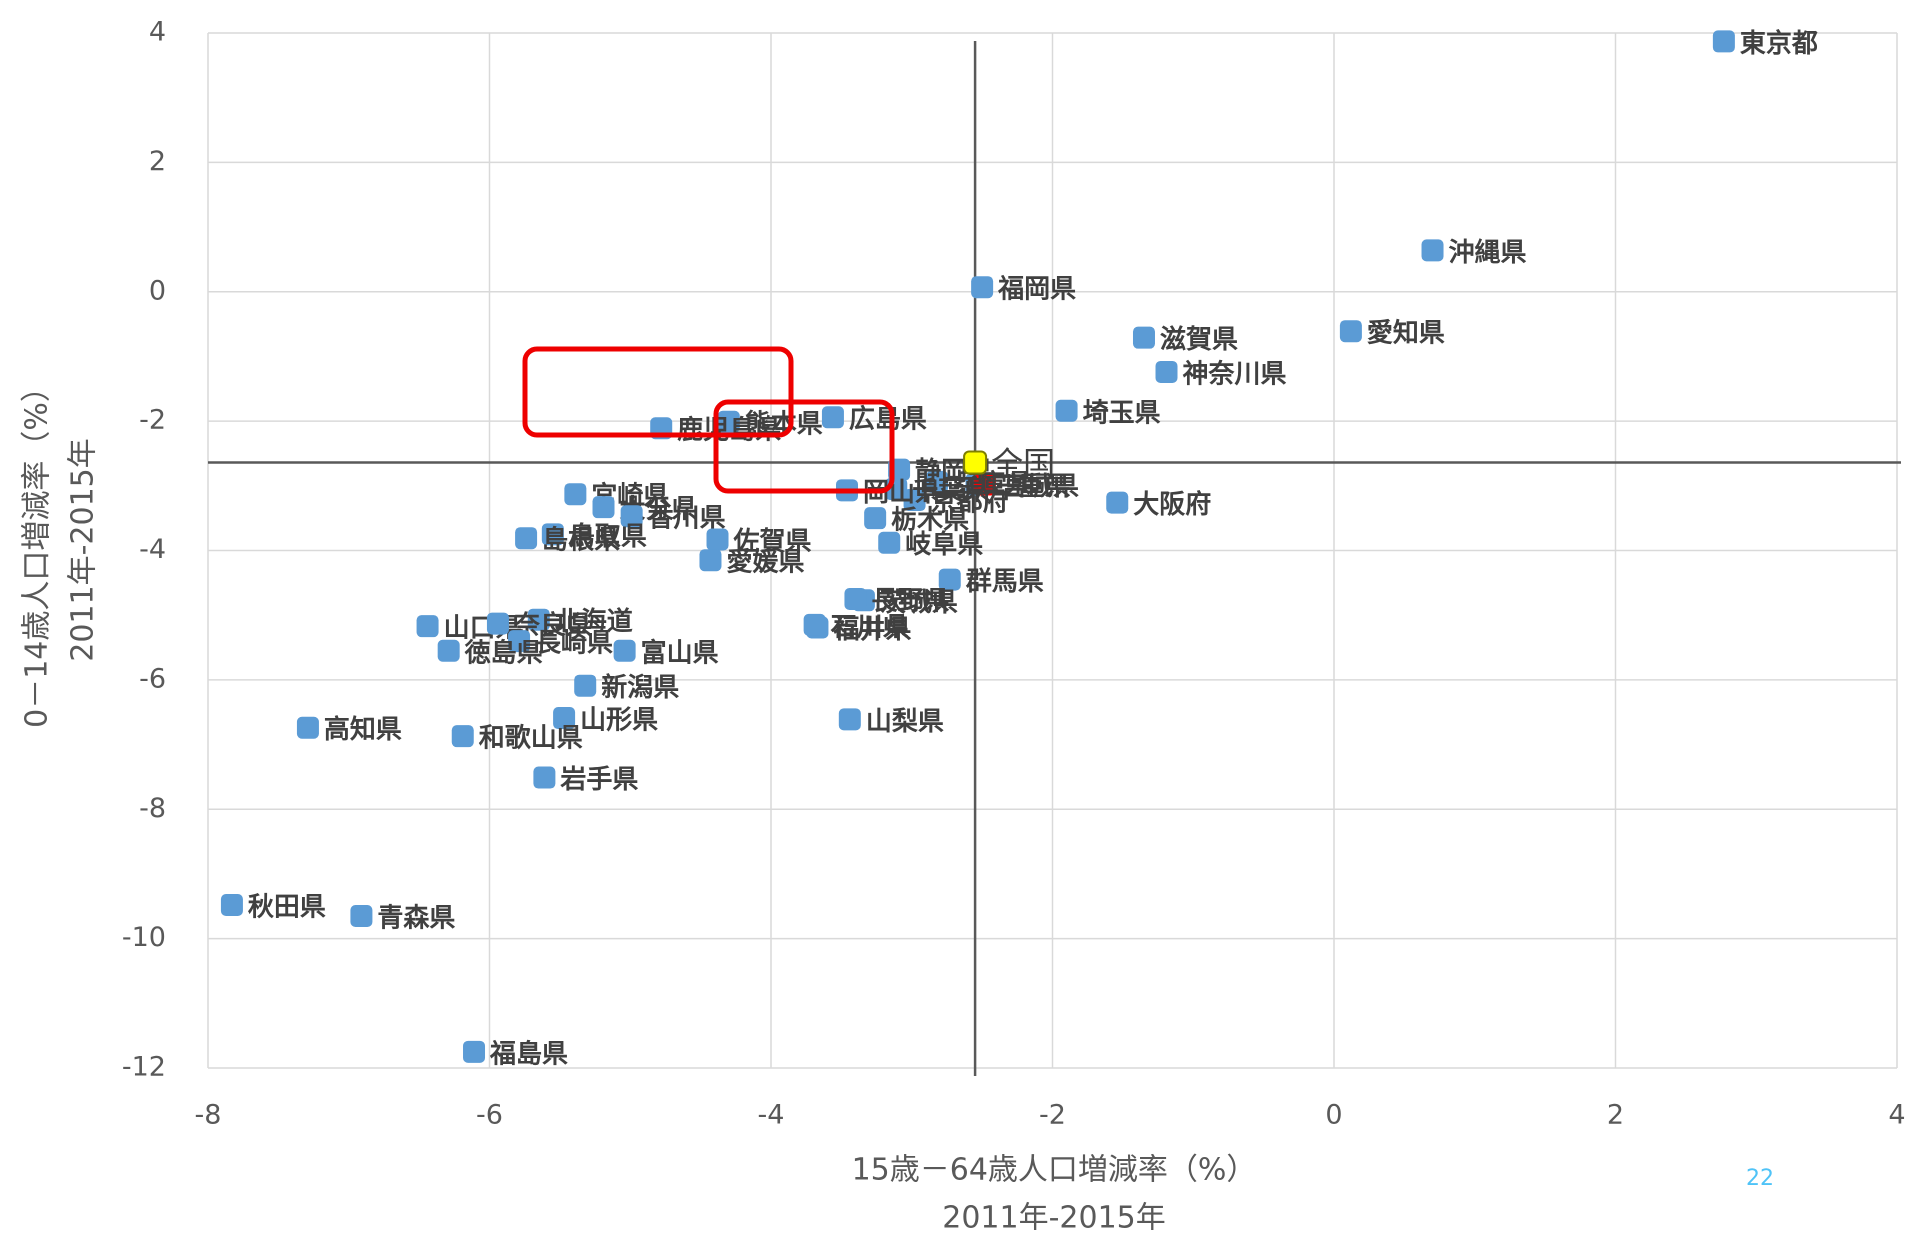 The width and height of the screenshot is (1918, 1235). What do you see at coordinates (37, 550) in the screenshot?
I see `y-axis-title: 0－14歳人口増減率（%）` at bounding box center [37, 550].